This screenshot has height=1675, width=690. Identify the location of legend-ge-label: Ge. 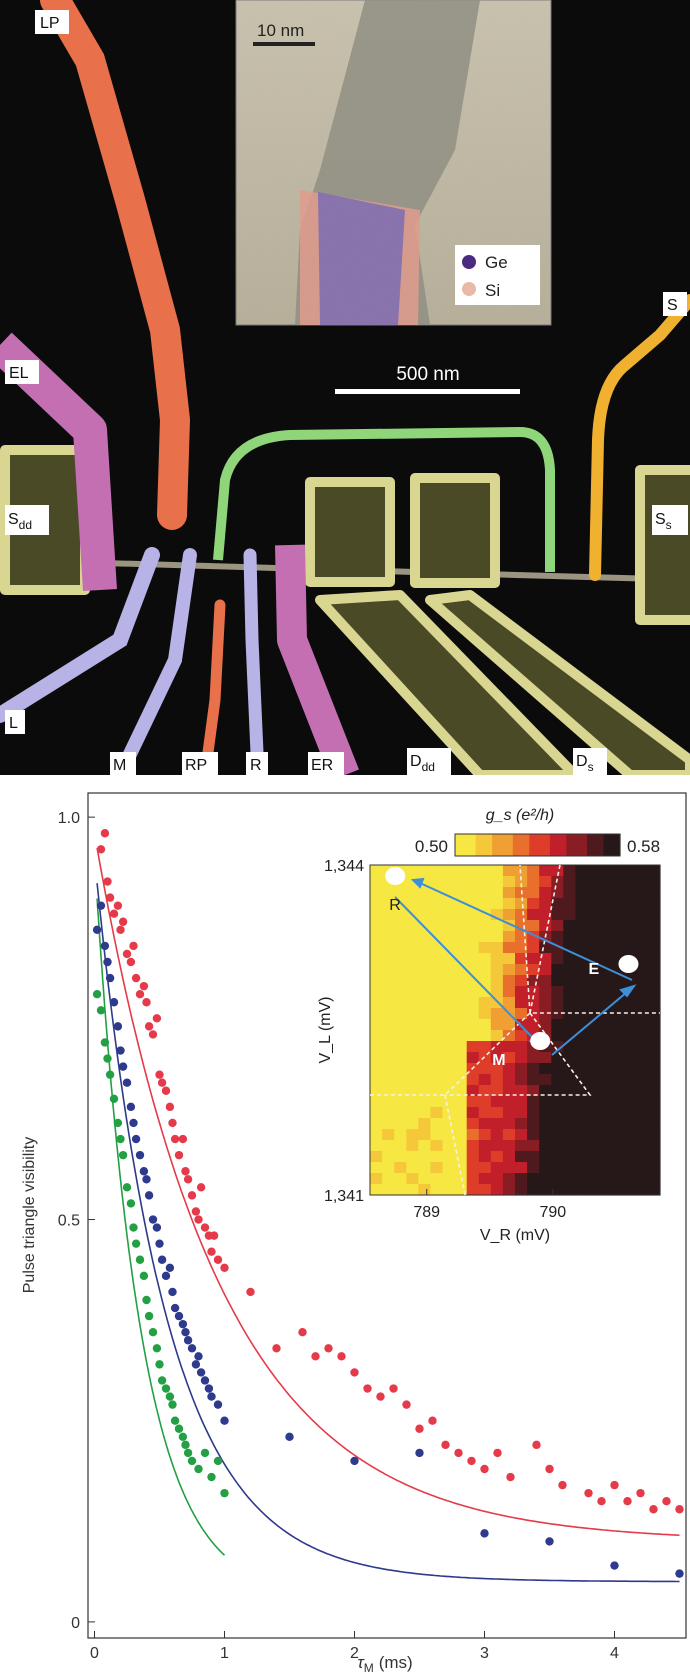
(496, 262).